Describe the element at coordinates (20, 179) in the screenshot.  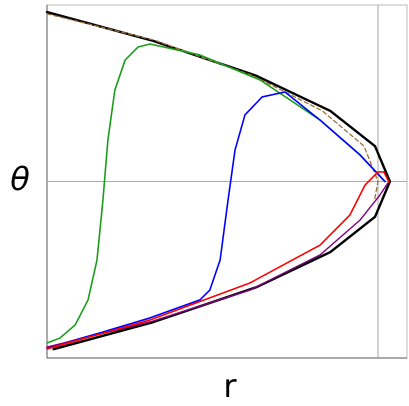
I see `y-axis-label: θ` at that location.